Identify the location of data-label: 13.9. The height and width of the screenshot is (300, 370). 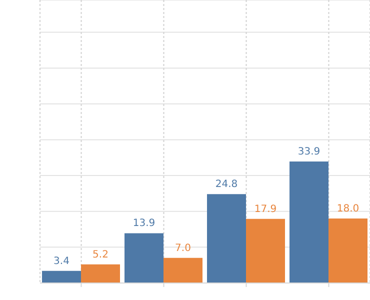
(144, 224).